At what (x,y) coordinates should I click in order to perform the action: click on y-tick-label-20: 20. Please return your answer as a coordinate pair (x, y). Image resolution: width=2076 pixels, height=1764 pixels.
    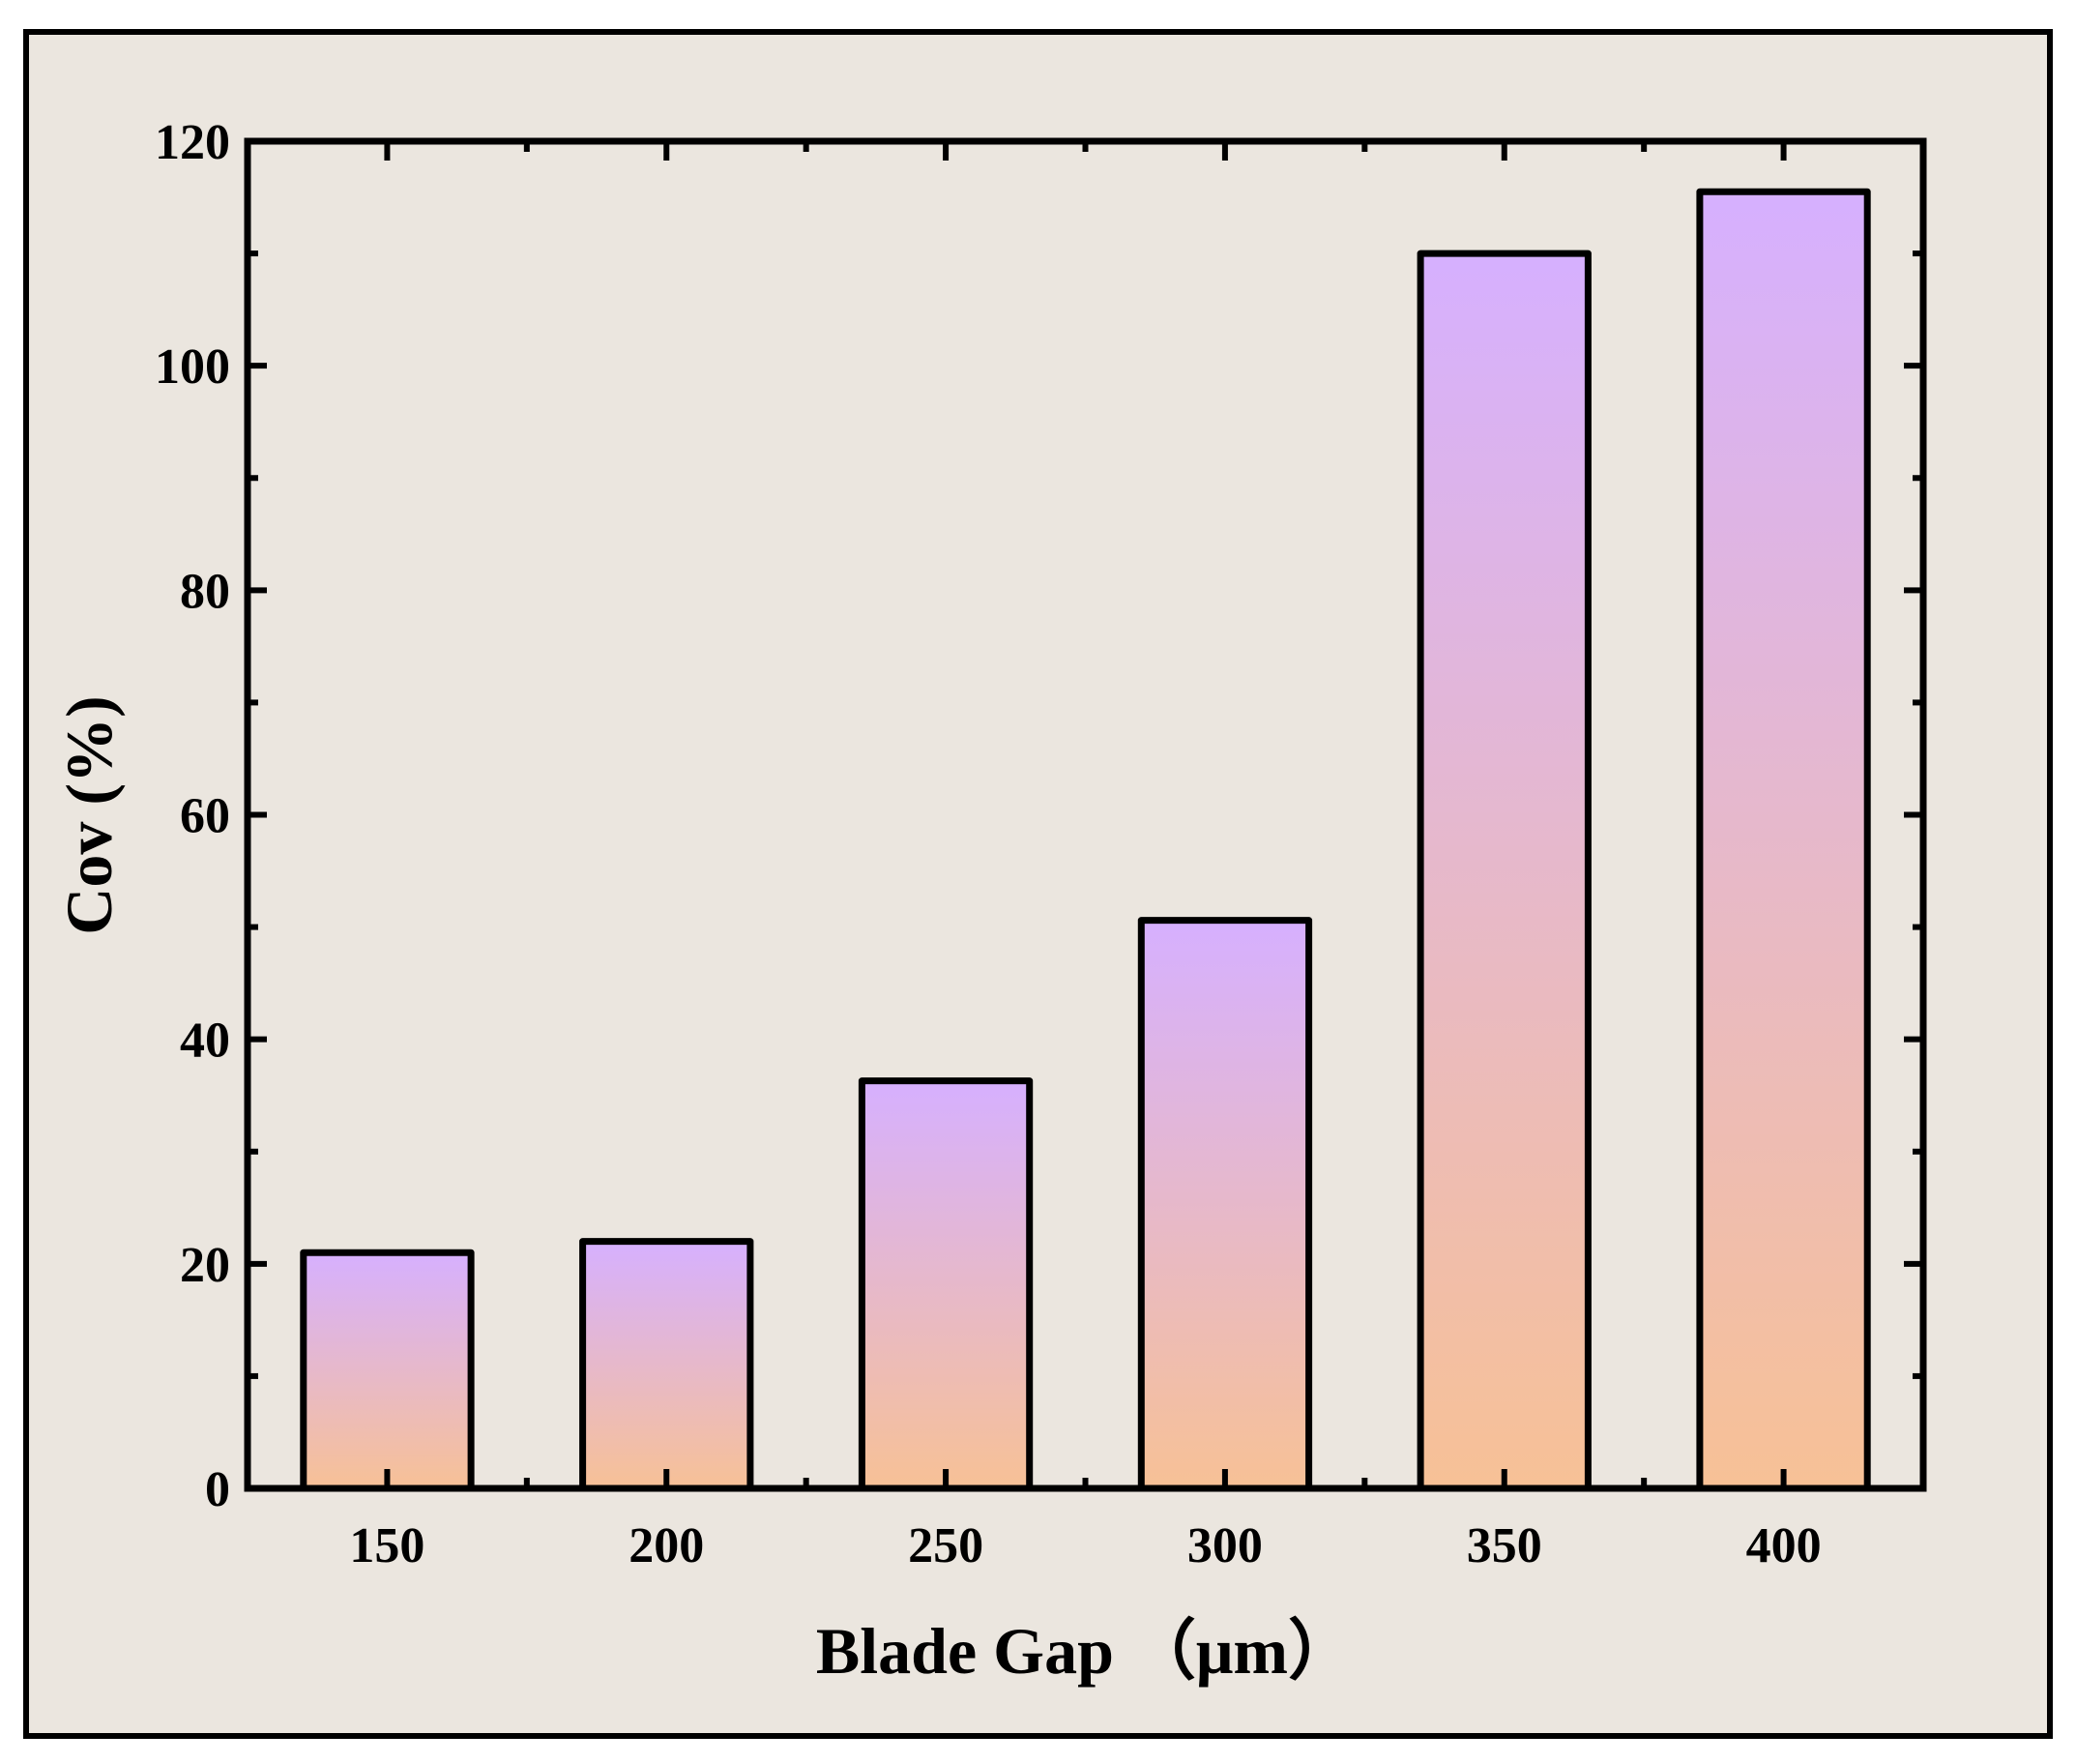
    Looking at the image, I should click on (205, 1265).